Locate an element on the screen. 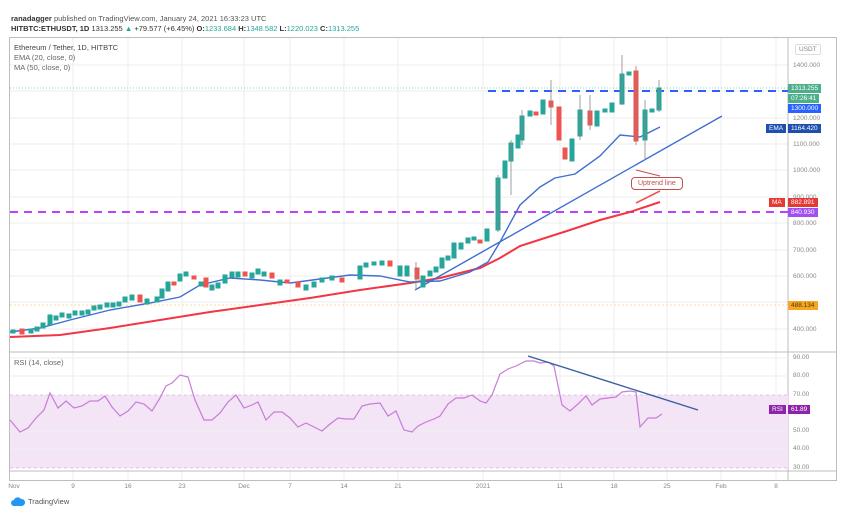 This screenshot has width=864, height=514. rsi-tag-value: 61.89 is located at coordinates (799, 409).